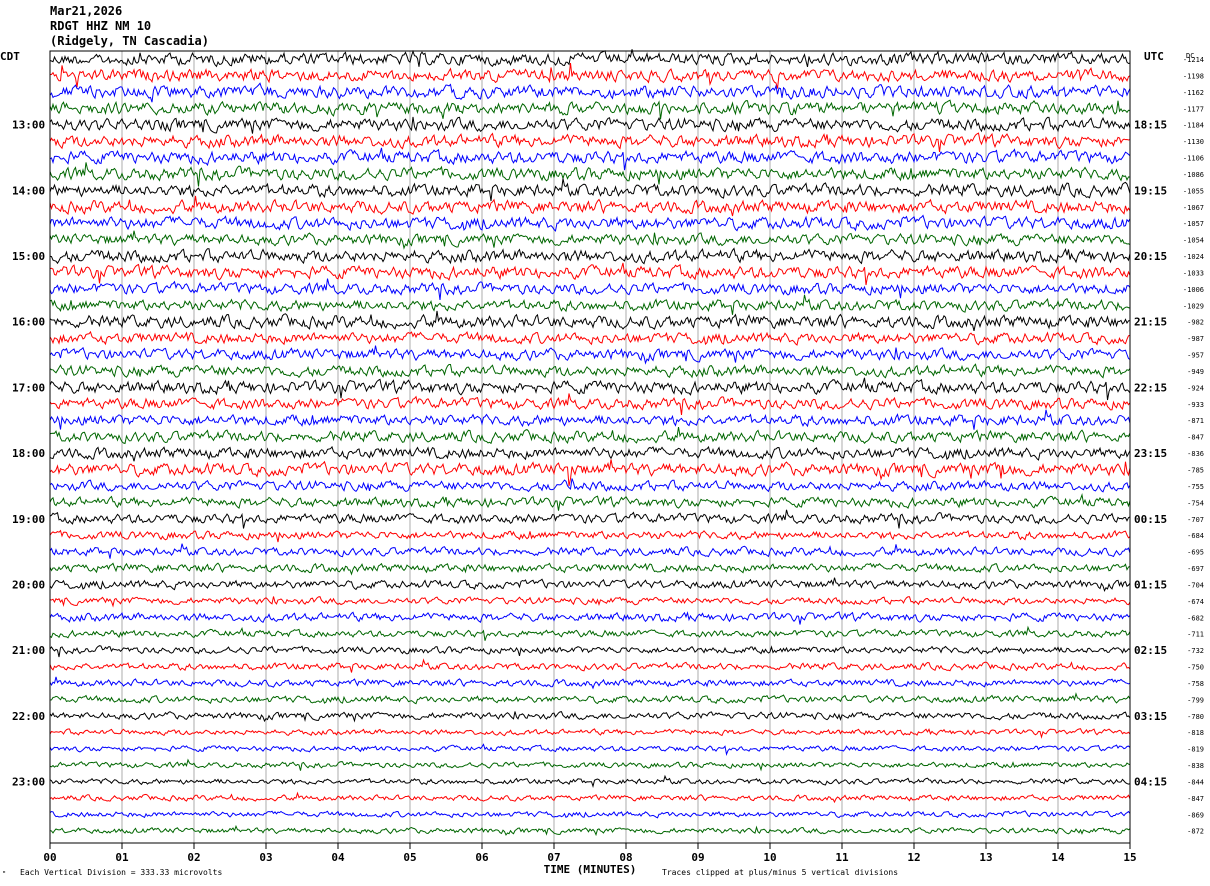  Describe the element at coordinates (28, 716) in the screenshot. I see `left-hour-label: 22:00` at that location.